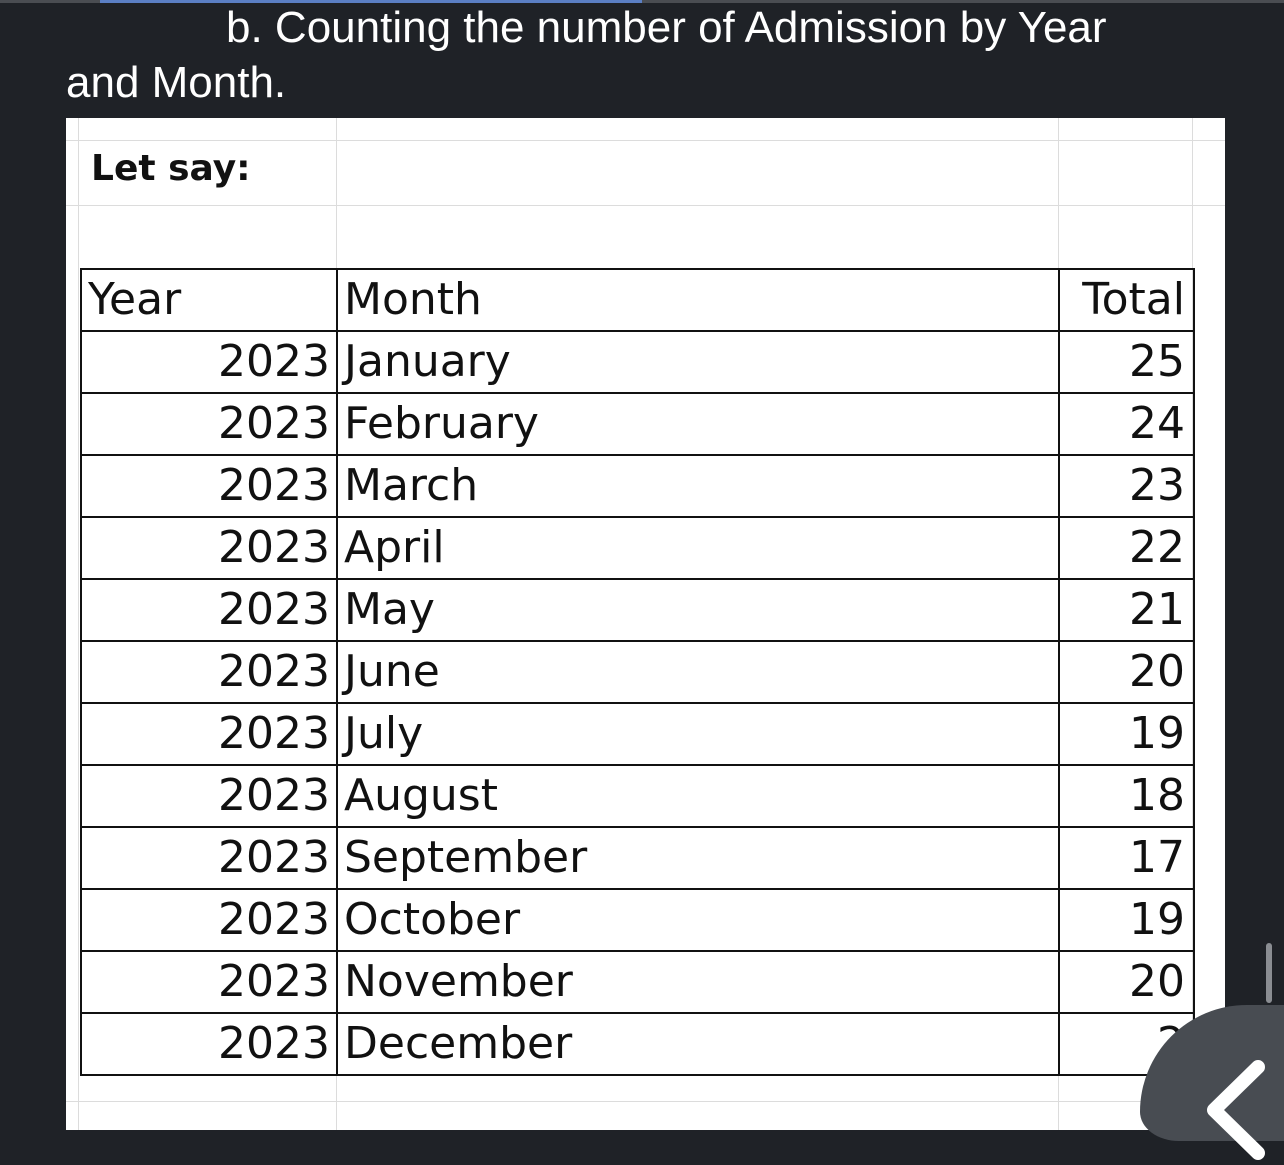 The width and height of the screenshot is (1284, 1165). What do you see at coordinates (1126, 486) in the screenshot?
I see `cell-total: 23` at bounding box center [1126, 486].